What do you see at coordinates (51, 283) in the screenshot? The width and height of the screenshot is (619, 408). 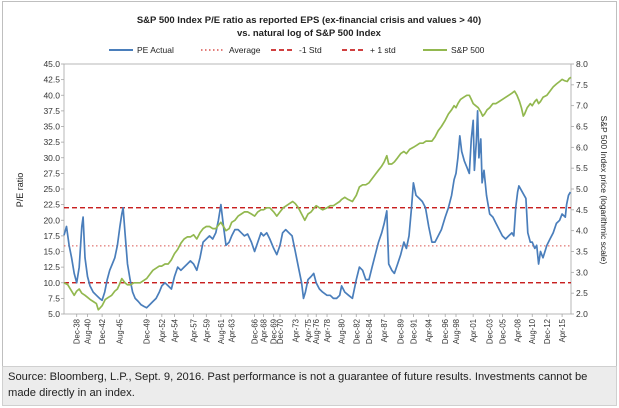 I see `y-tick-label: 10.0` at bounding box center [51, 283].